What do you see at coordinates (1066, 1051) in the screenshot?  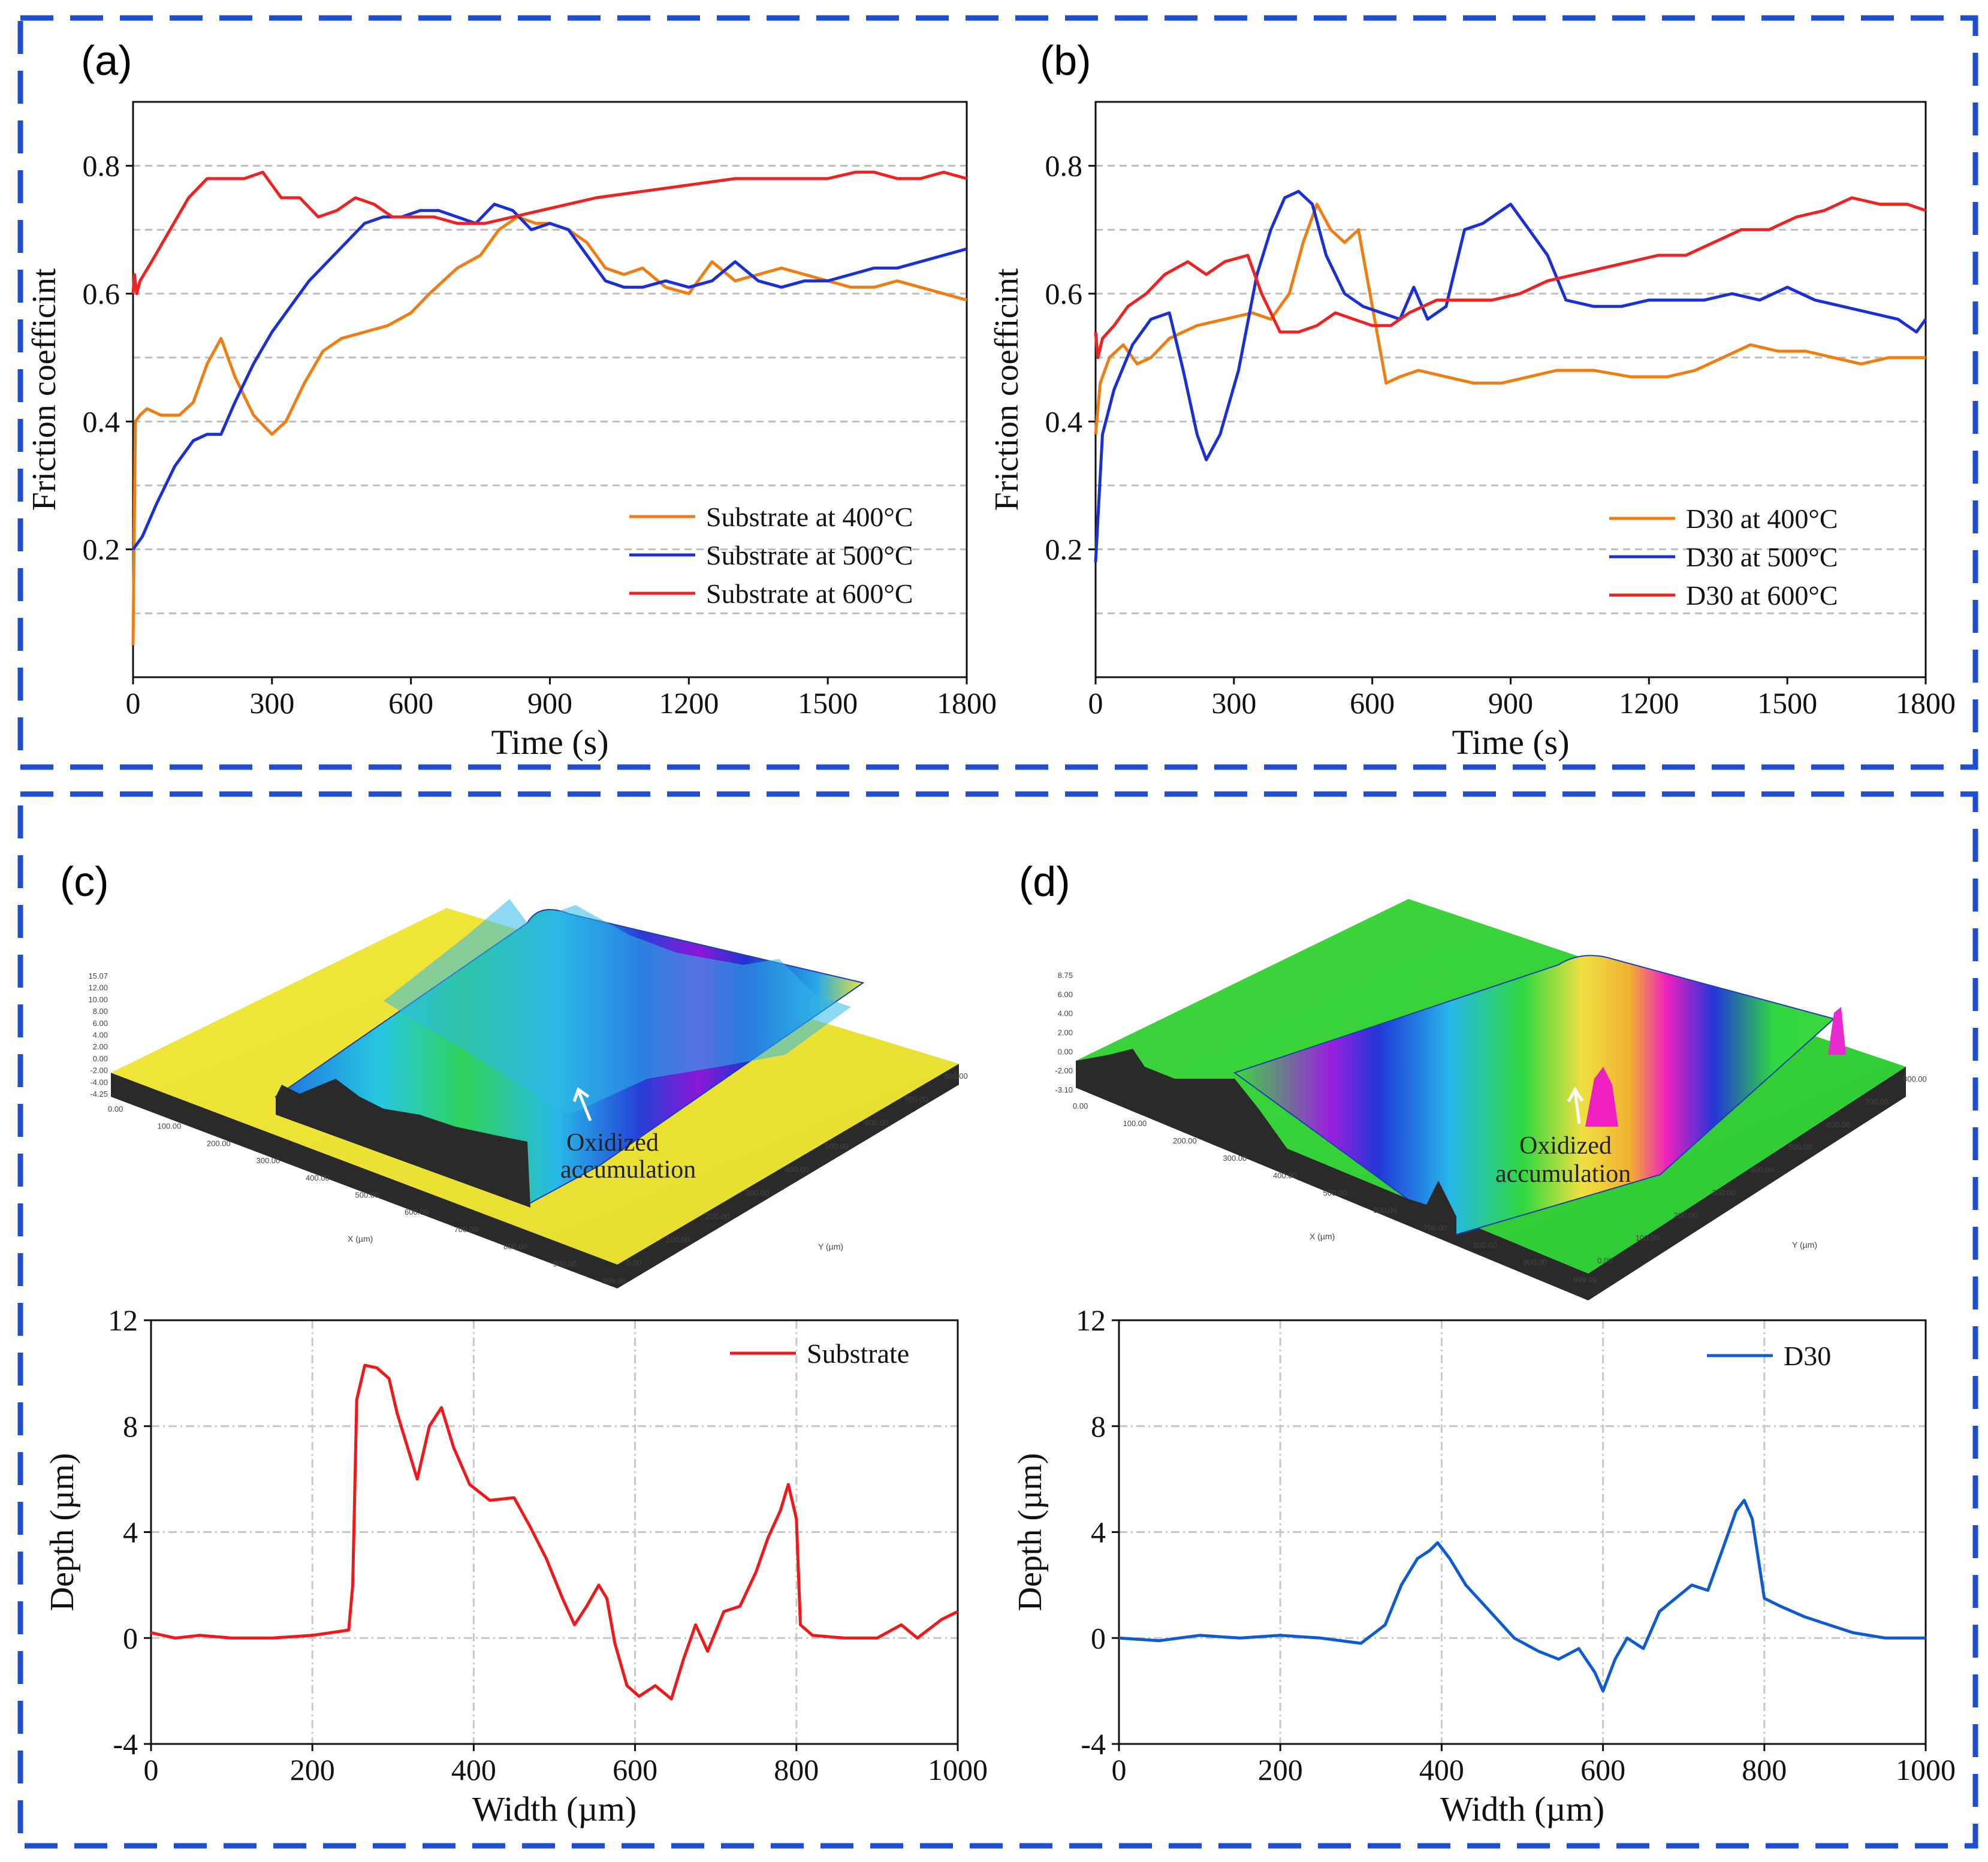 I see `surface-d-z-tick: 0.00` at bounding box center [1066, 1051].